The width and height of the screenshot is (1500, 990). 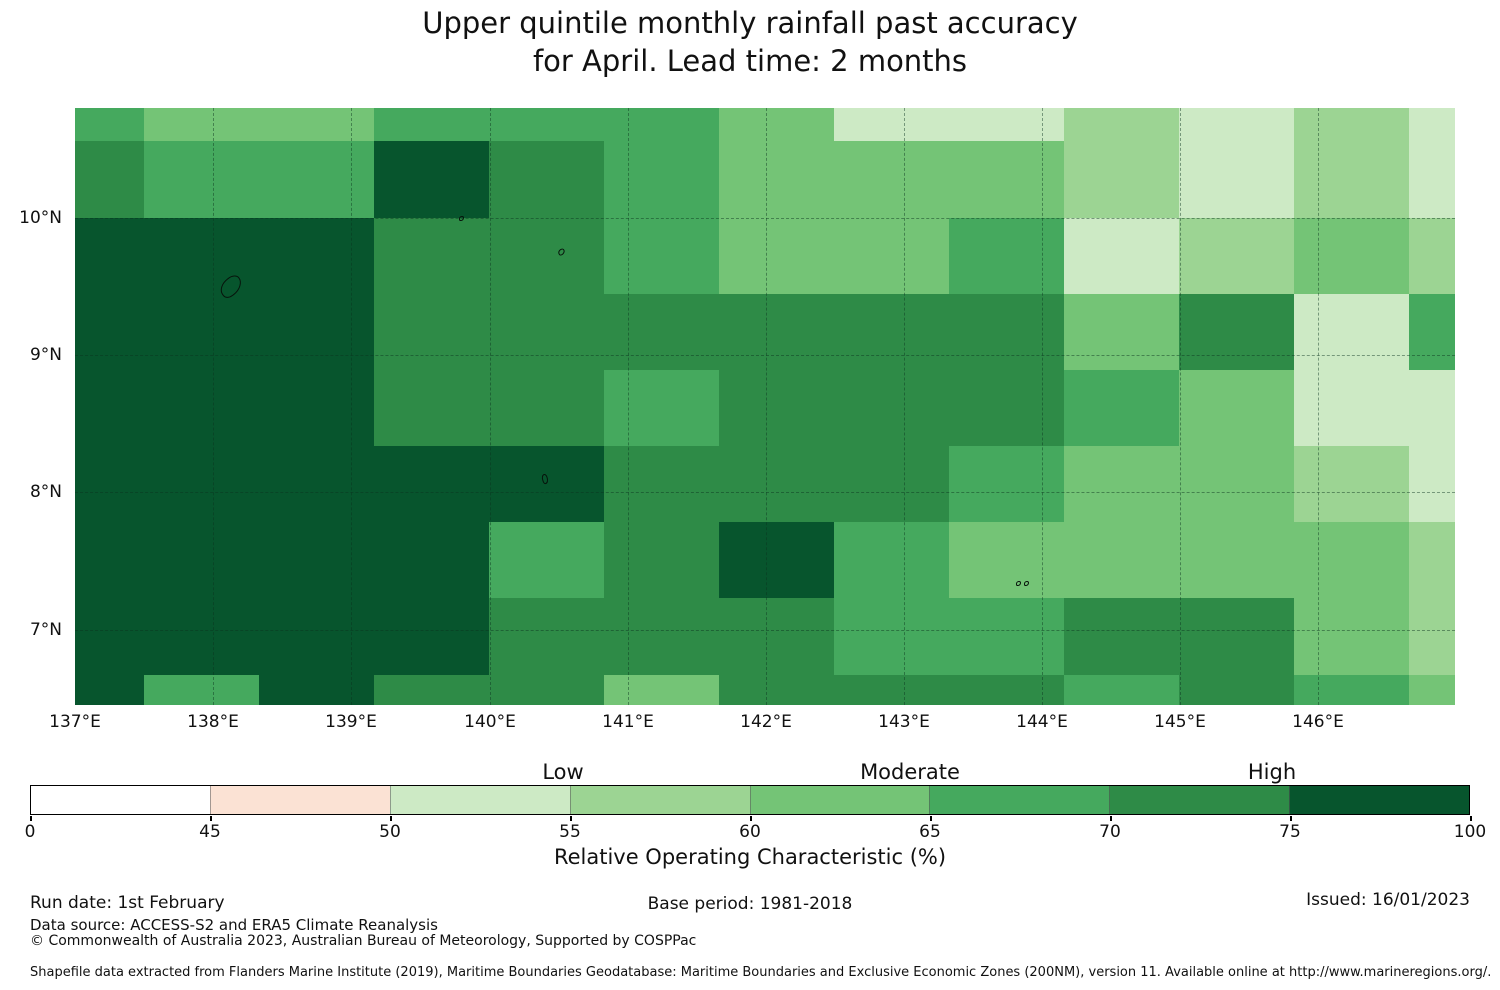 What do you see at coordinates (563, 772) in the screenshot?
I see `legend-category-low: Low` at bounding box center [563, 772].